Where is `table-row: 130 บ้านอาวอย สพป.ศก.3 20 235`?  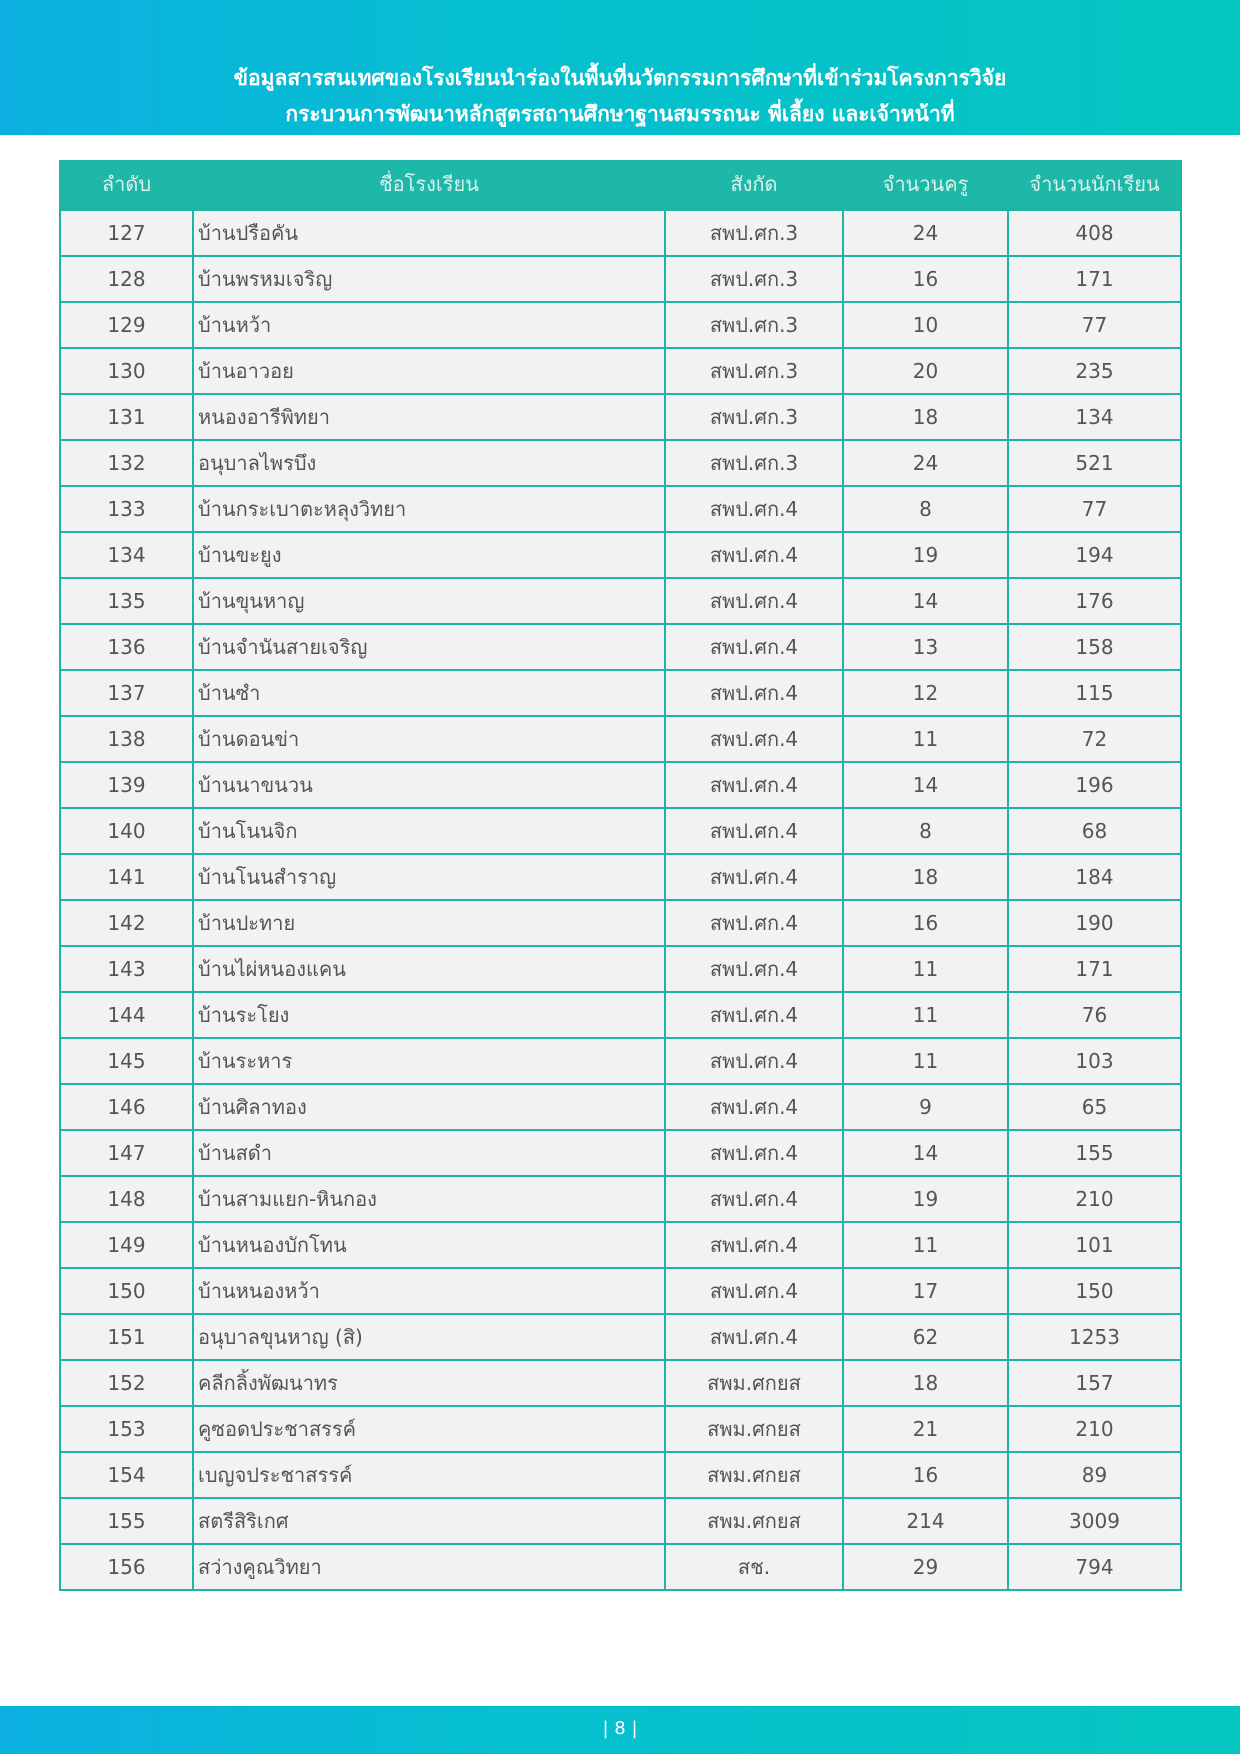 table-row: 130 บ้านอาวอย สพป.ศก.3 20 235 is located at coordinates (620, 371).